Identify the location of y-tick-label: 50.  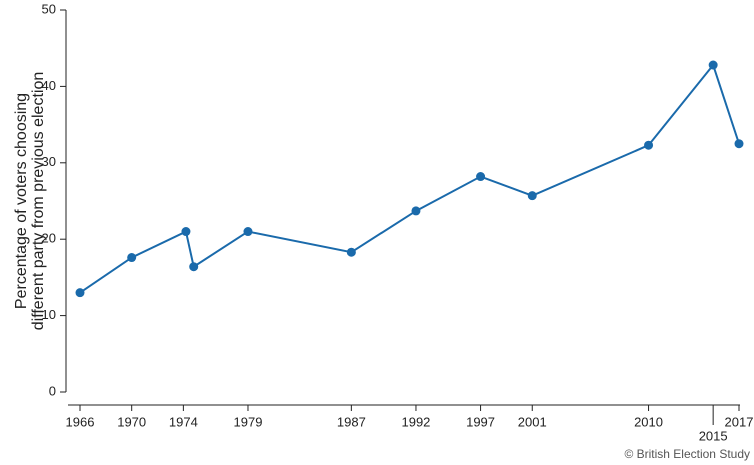
(49, 8).